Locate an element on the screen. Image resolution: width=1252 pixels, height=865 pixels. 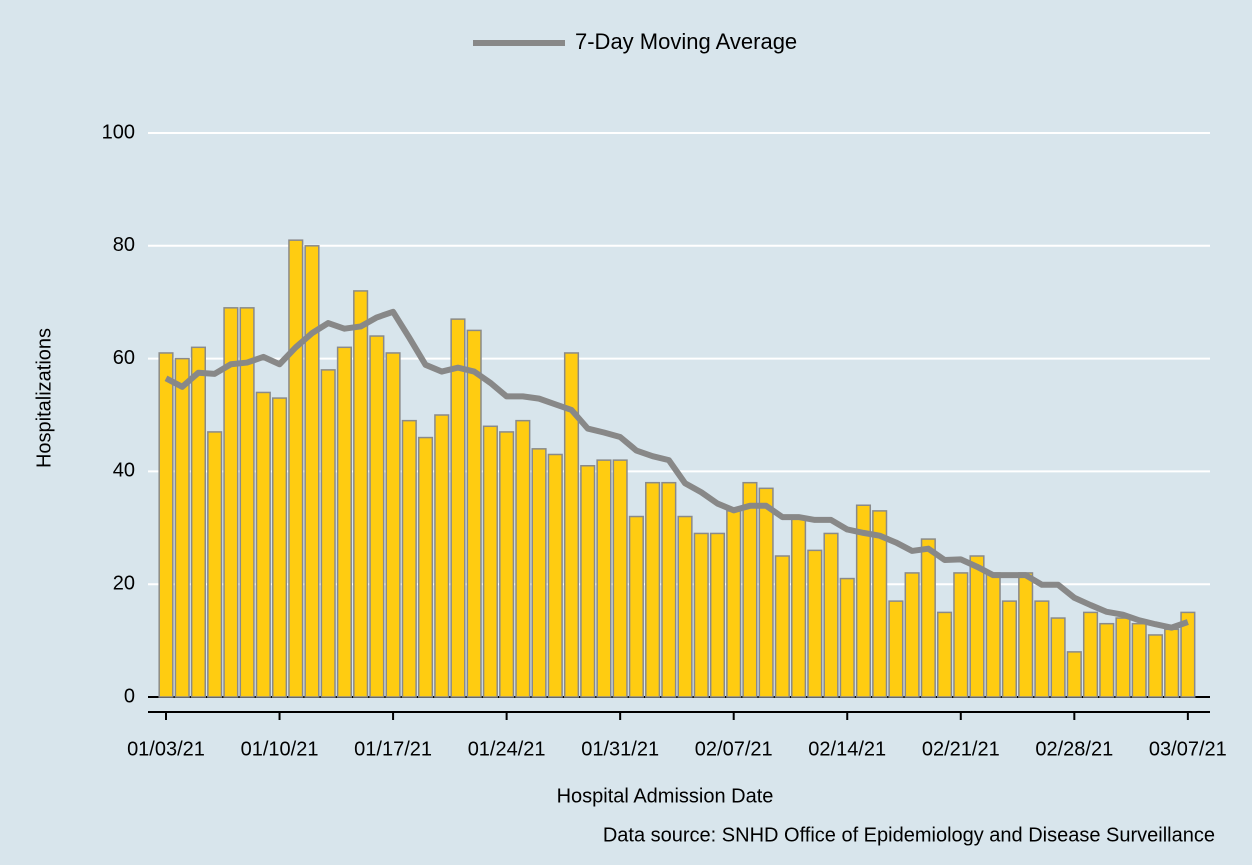
y-tick-label: 0 is located at coordinates (129, 696).